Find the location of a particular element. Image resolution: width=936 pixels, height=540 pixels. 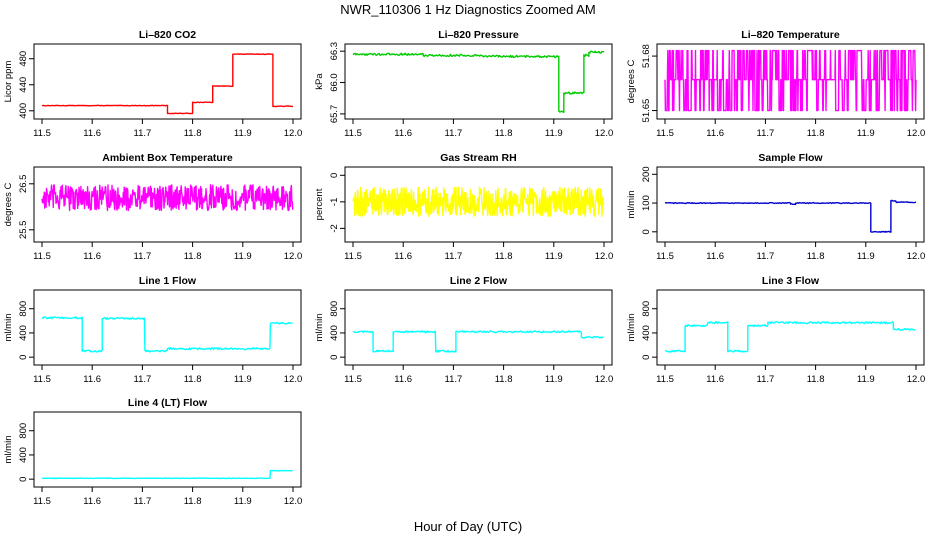

y-tick-label: 26.5 is located at coordinates (23, 184).